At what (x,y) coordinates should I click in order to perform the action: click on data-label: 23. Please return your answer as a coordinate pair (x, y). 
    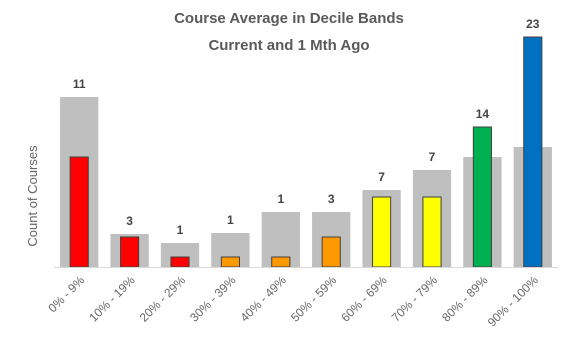
    Looking at the image, I should click on (533, 24).